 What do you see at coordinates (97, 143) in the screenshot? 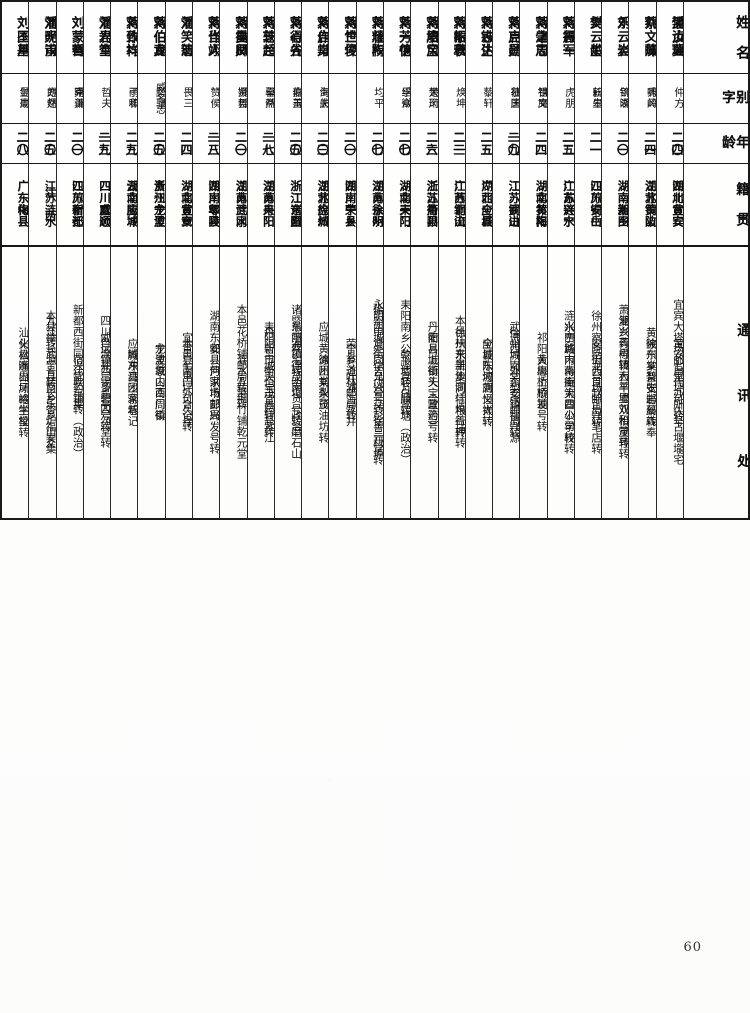
I see `cell-age: 一九` at bounding box center [97, 143].